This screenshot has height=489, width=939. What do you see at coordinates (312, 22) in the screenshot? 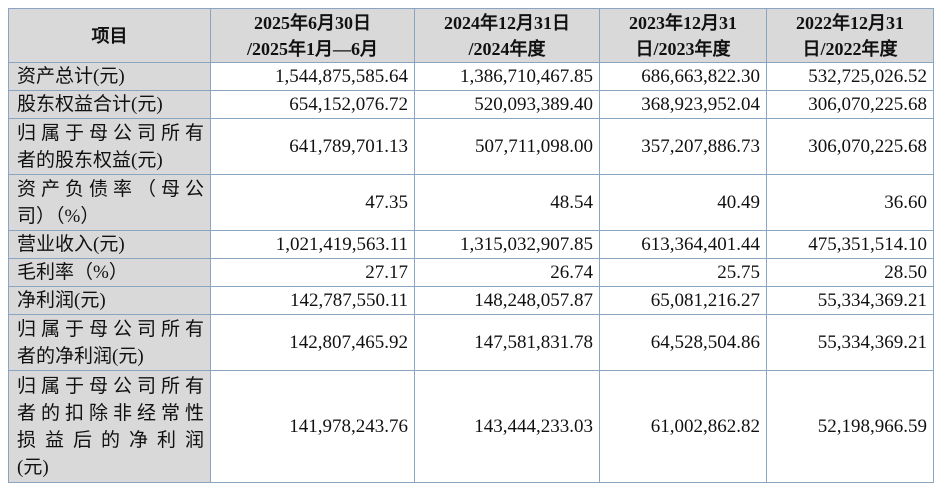
I see `header-line: 2025年6月30日` at bounding box center [312, 22].